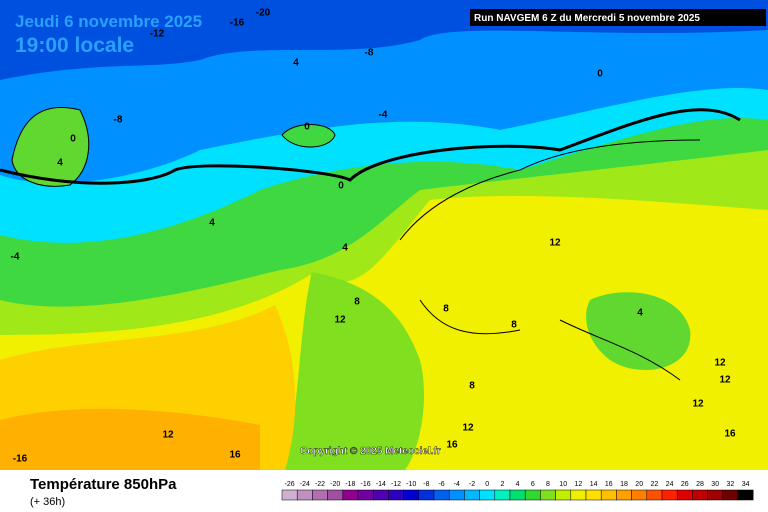 The image size is (768, 512). Describe the element at coordinates (639, 484) in the screenshot. I see `scale-label: 20` at that location.